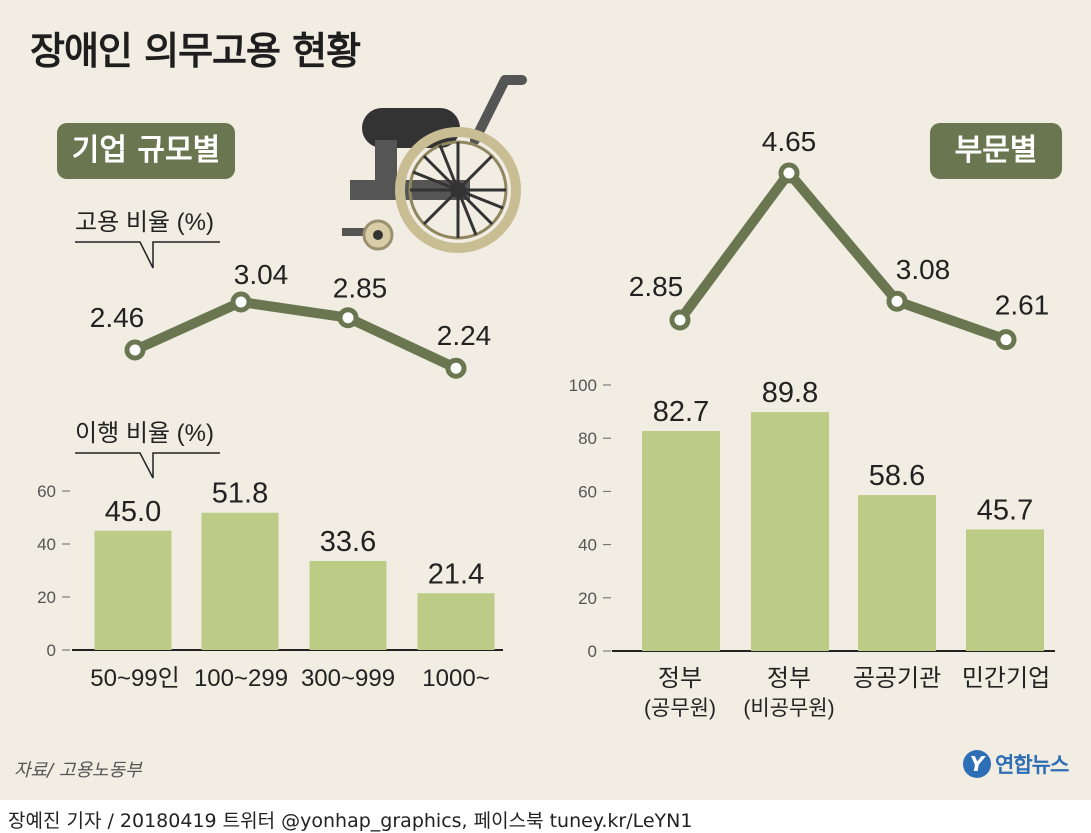 Image resolution: width=1091 pixels, height=833 pixels. Describe the element at coordinates (133, 512) in the screenshot. I see `size-compliance-data-label: 45.0` at that location.